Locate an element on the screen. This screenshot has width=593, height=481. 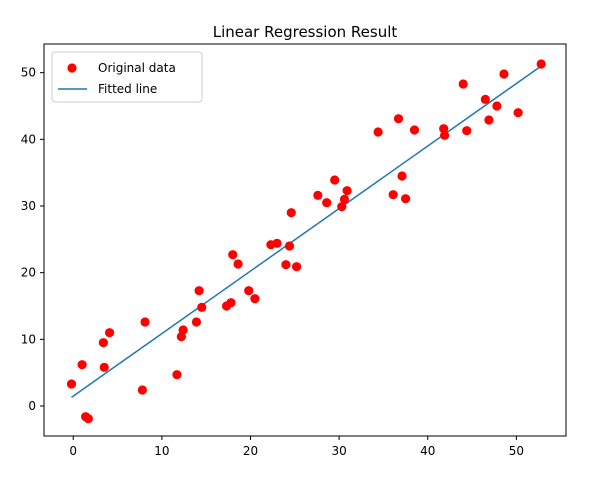
chart-title: Linear Regression Result is located at coordinates (305, 32).